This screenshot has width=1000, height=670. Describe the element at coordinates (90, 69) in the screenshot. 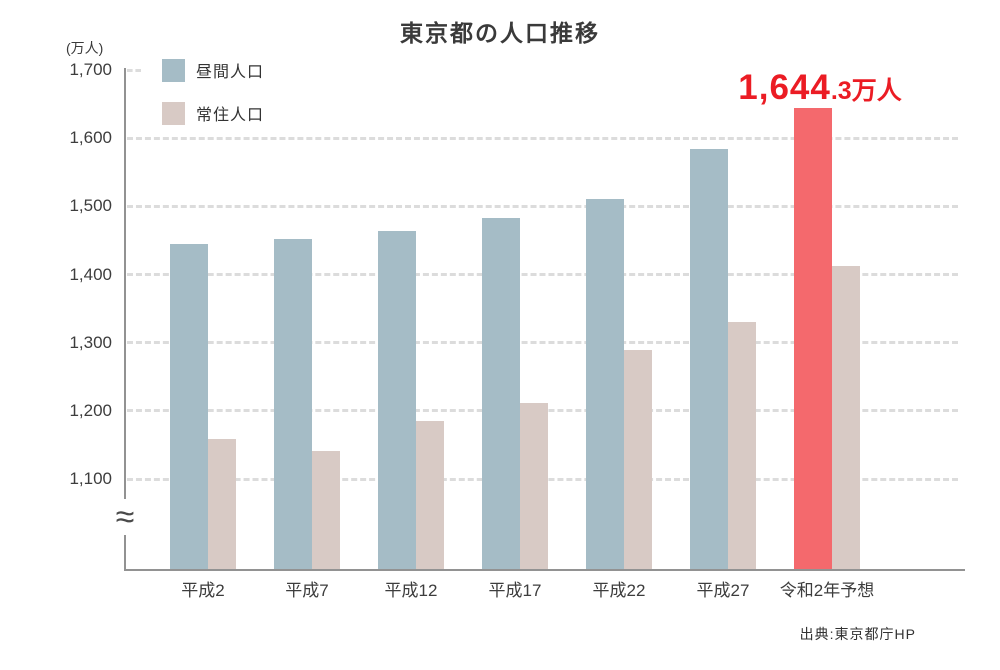

I see `y-tick-label: 1,700` at that location.